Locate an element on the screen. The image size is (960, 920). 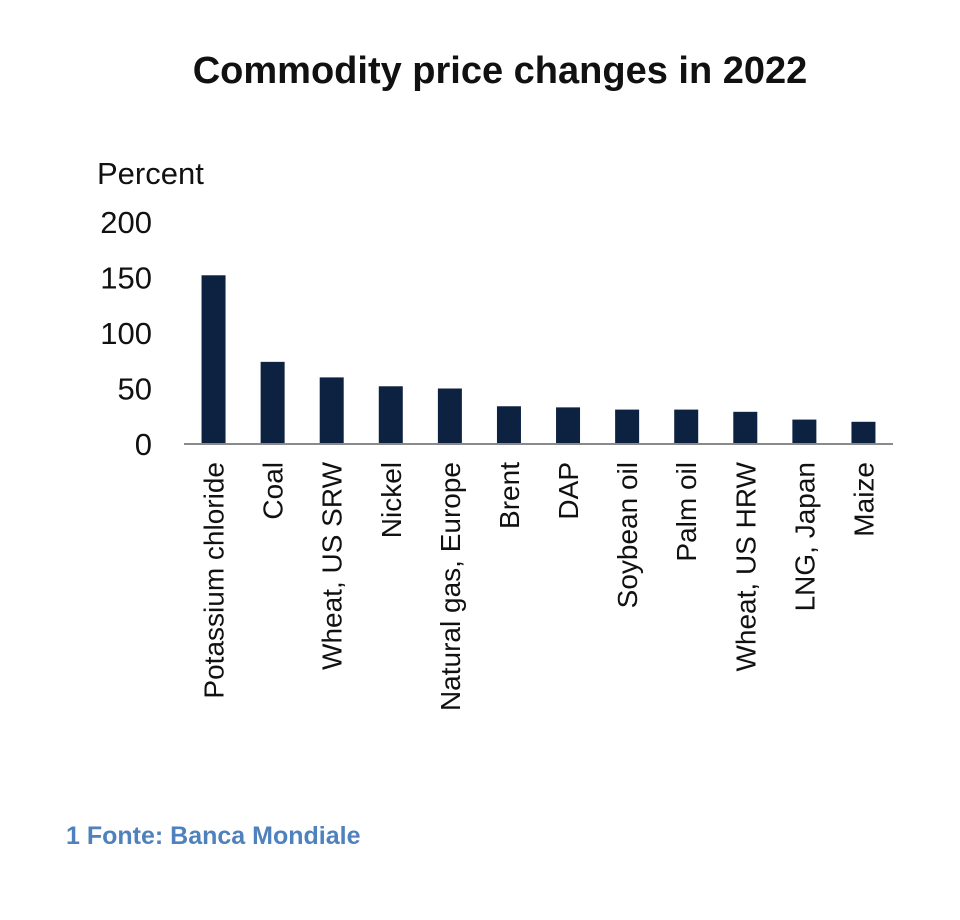
y-tick-label: 200 is located at coordinates (126, 222).